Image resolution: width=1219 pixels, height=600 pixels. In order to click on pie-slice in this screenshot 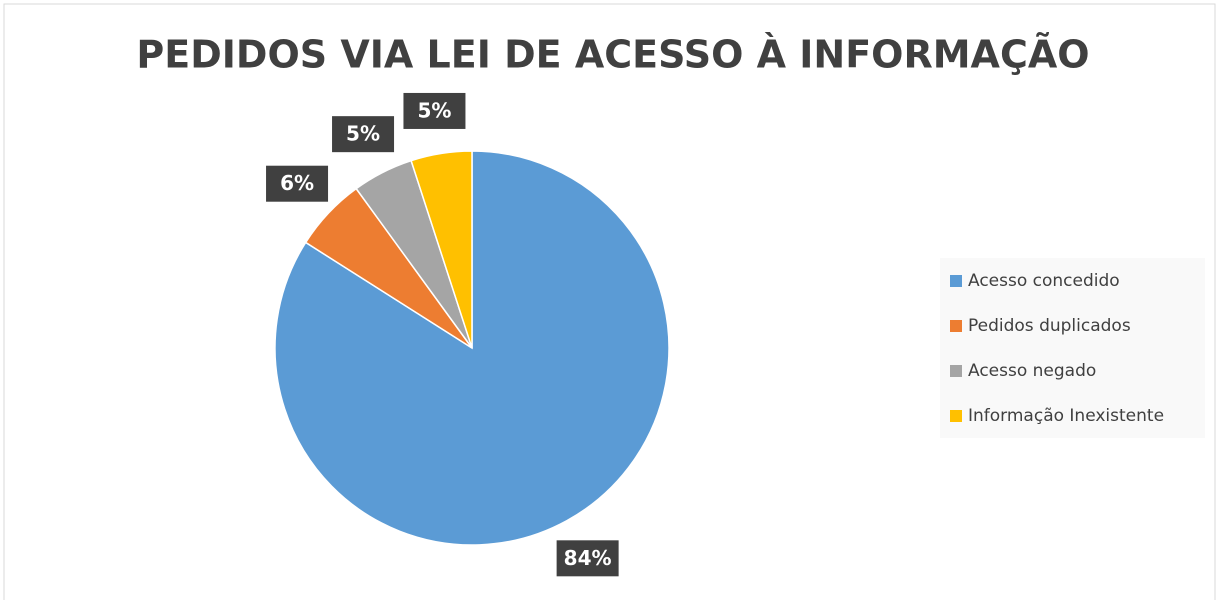, I will do `click(441, 249)`.